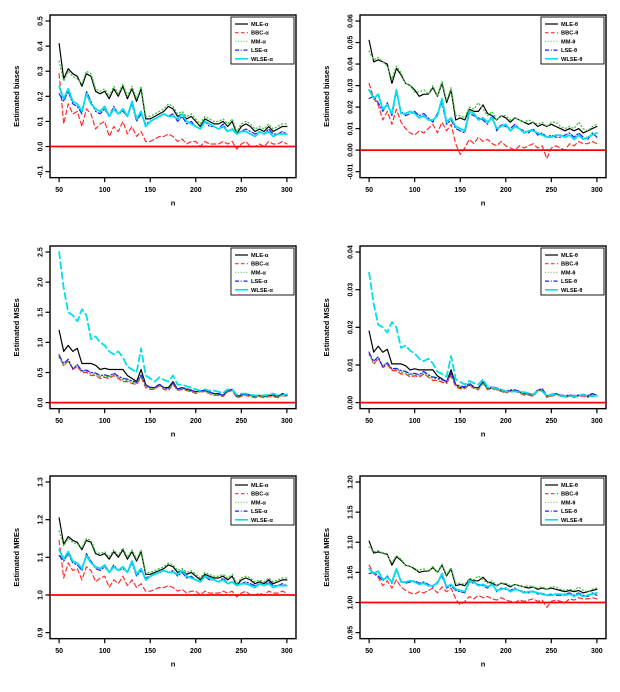  I want to click on y-tick-label: 2.5, so click(40, 252).